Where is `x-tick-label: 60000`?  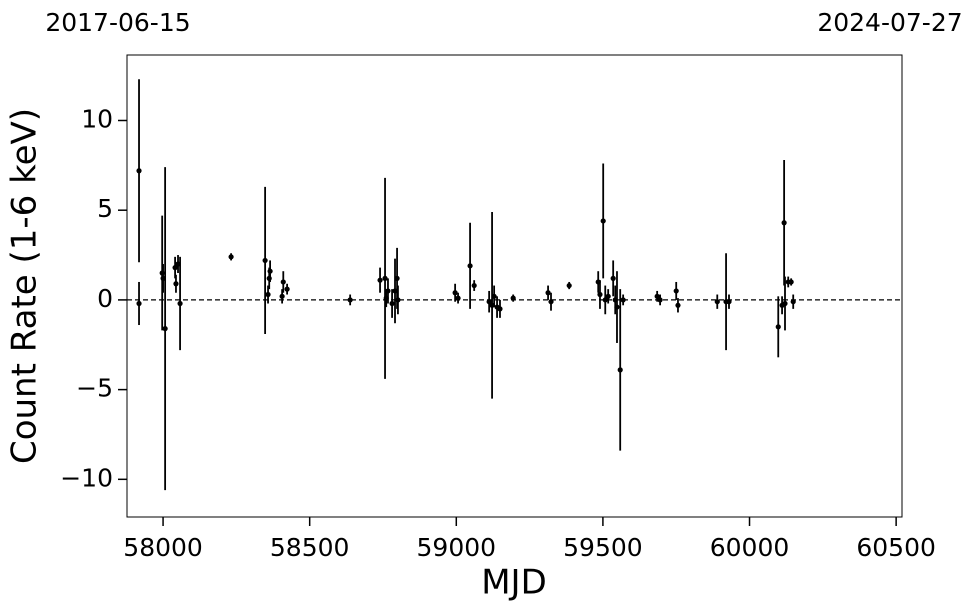
x-tick-label: 60000 is located at coordinates (750, 547).